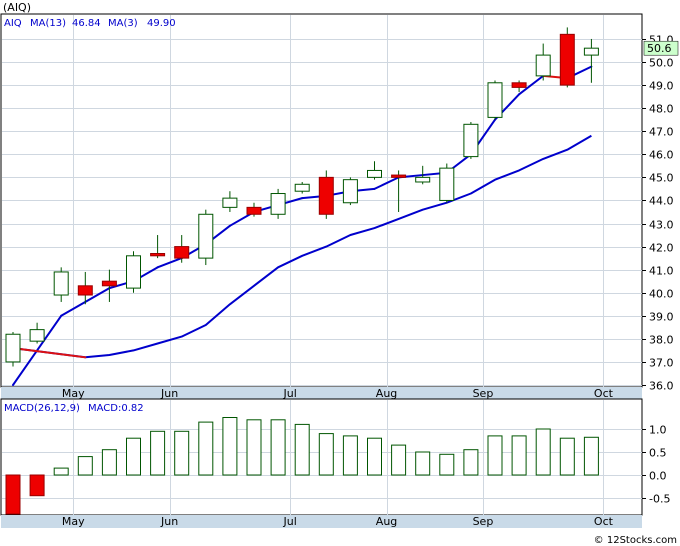 Image resolution: width=680 pixels, height=546 pixels. What do you see at coordinates (661, 225) in the screenshot?
I see `price-tick-label: 43.0` at bounding box center [661, 225].